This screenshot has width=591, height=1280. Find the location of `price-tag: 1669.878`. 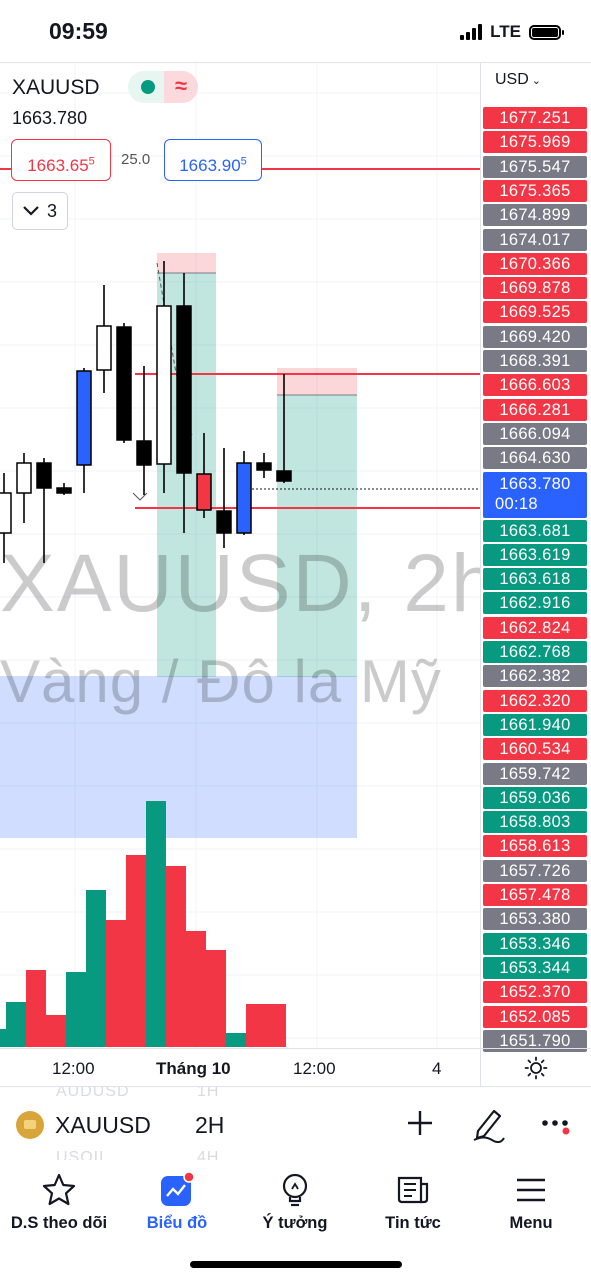

price-tag: 1669.878 is located at coordinates (535, 288).